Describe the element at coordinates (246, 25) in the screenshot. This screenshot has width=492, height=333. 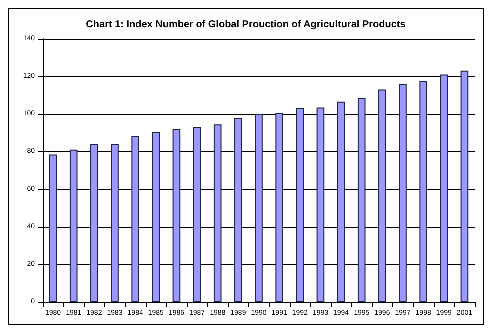
I see `chart-title: Chart 1: Index Number of Global Prouction of Agricultural Products` at that location.